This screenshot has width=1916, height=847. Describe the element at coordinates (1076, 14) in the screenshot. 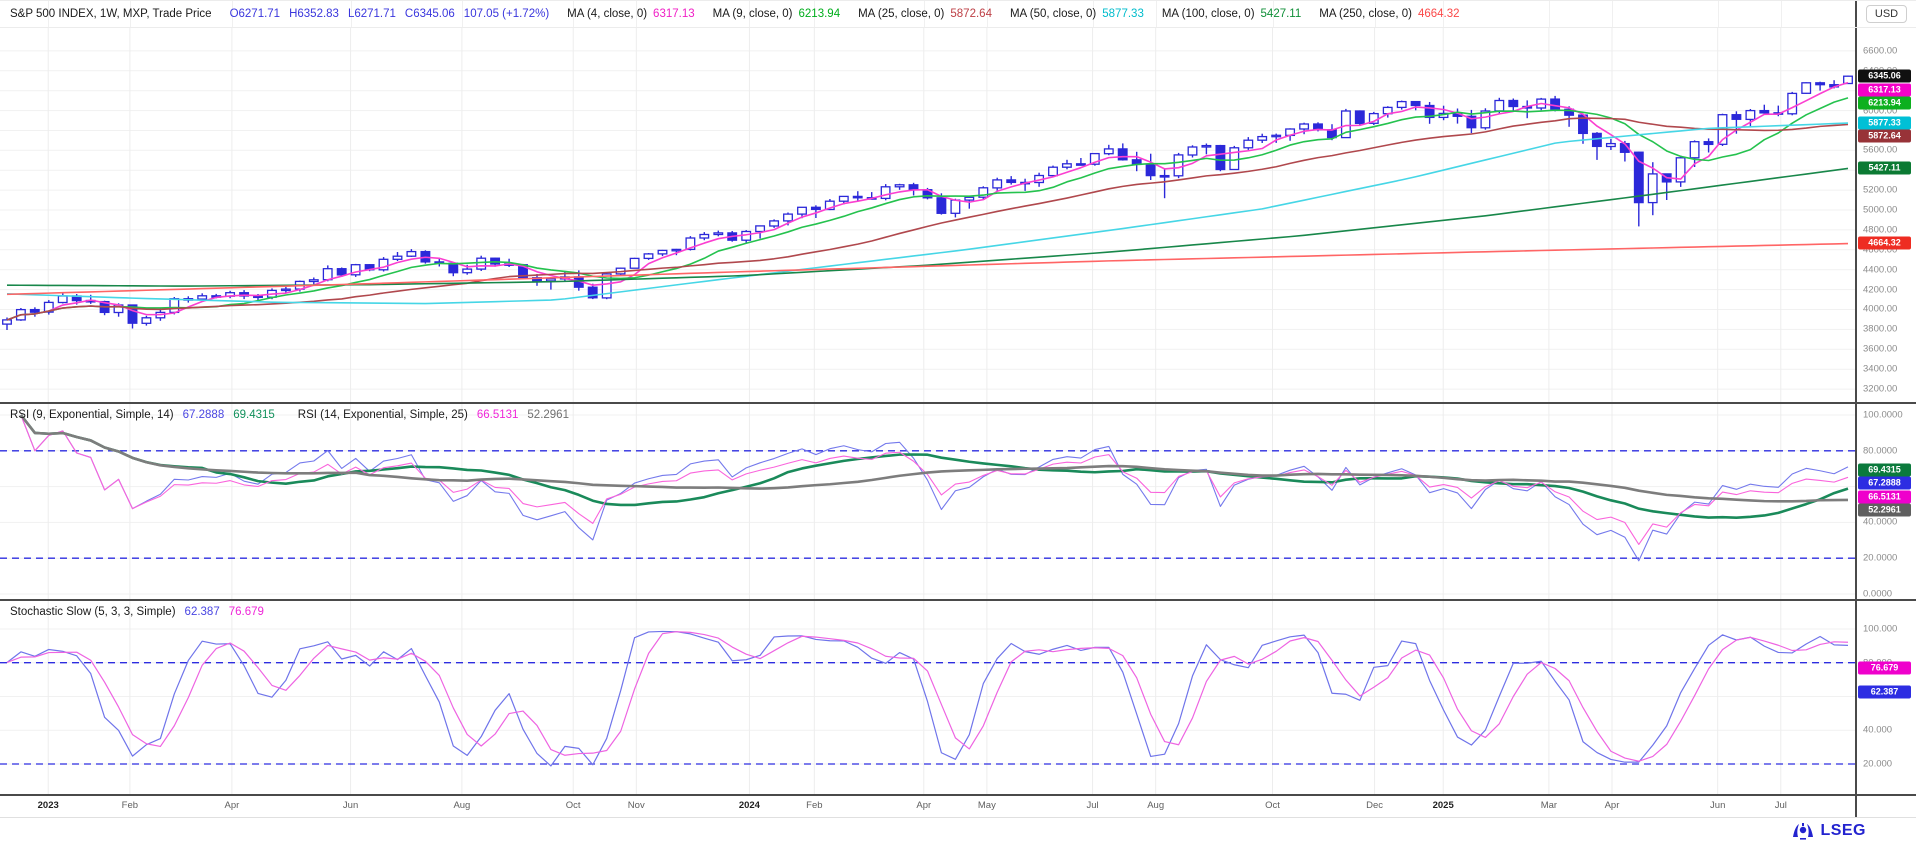

I see `legend-ma-pts3: MA (50, close, 0) 5877.33` at that location.